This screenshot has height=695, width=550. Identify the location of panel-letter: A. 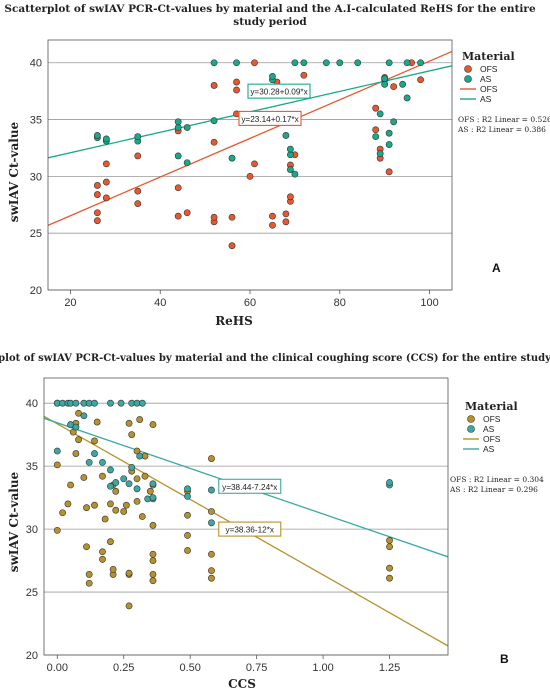
(496, 268).